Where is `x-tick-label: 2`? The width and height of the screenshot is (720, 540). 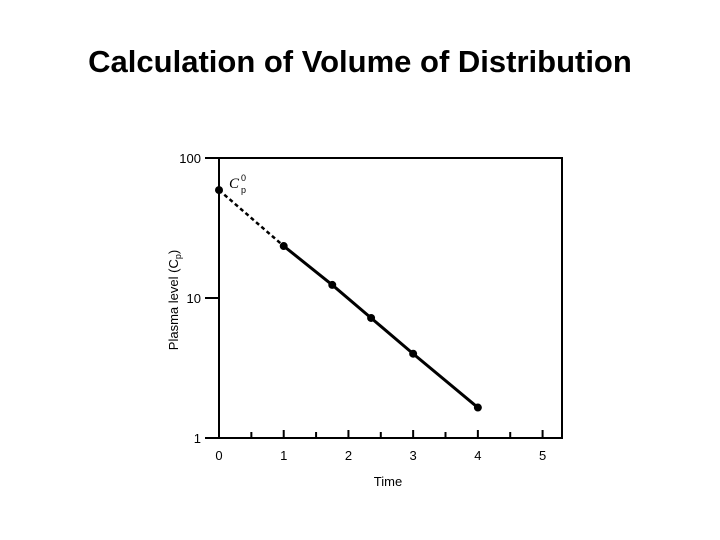 x-tick-label: 2 is located at coordinates (348, 455).